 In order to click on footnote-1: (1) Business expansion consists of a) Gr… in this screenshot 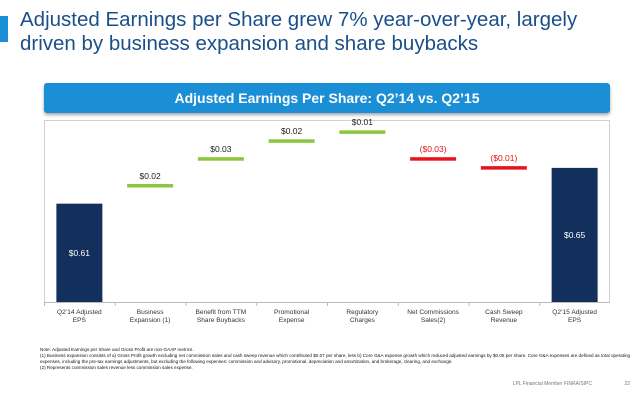, I will do `click(335, 358)`.